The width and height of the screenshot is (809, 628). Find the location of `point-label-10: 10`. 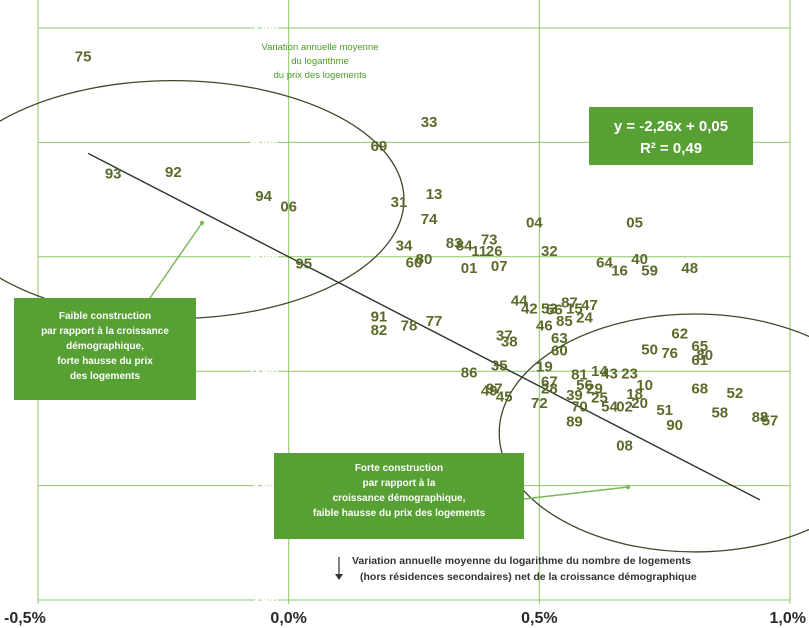

point-label-10: 10 is located at coordinates (644, 385).